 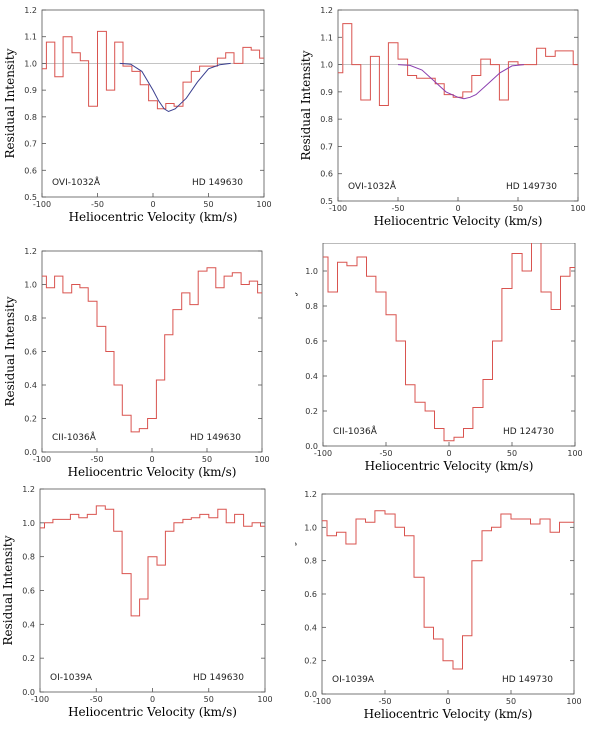 I want to click on star-label: HD 124730, so click(x=528, y=432).